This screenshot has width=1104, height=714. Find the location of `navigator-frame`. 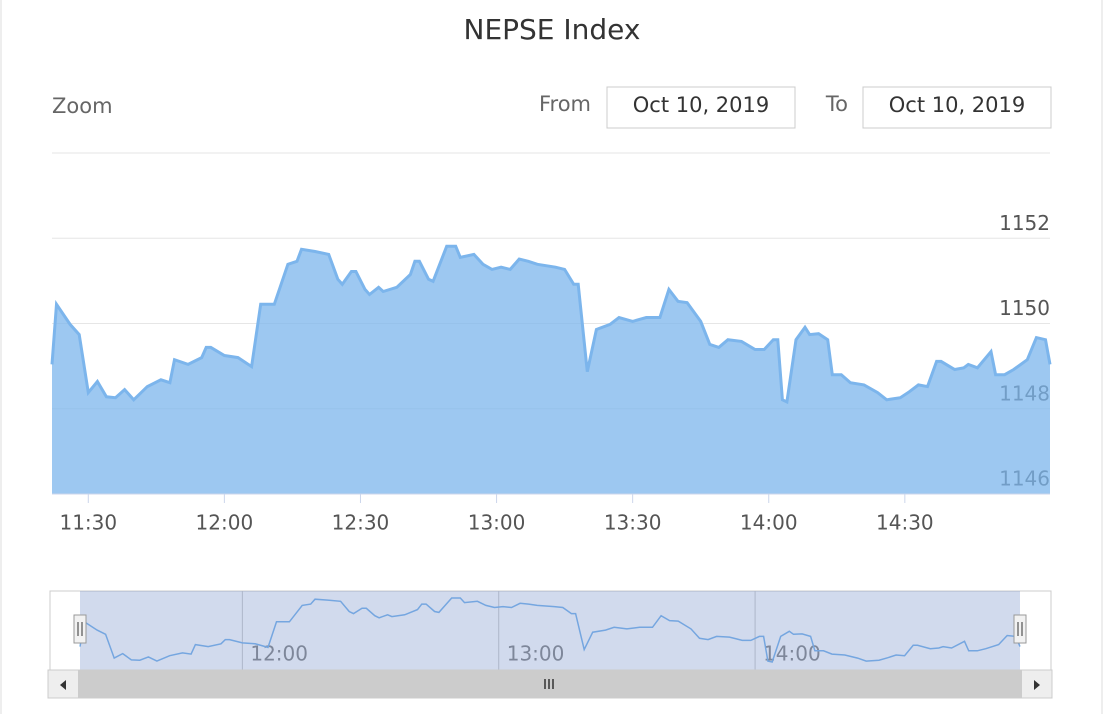

navigator-frame is located at coordinates (550, 630).